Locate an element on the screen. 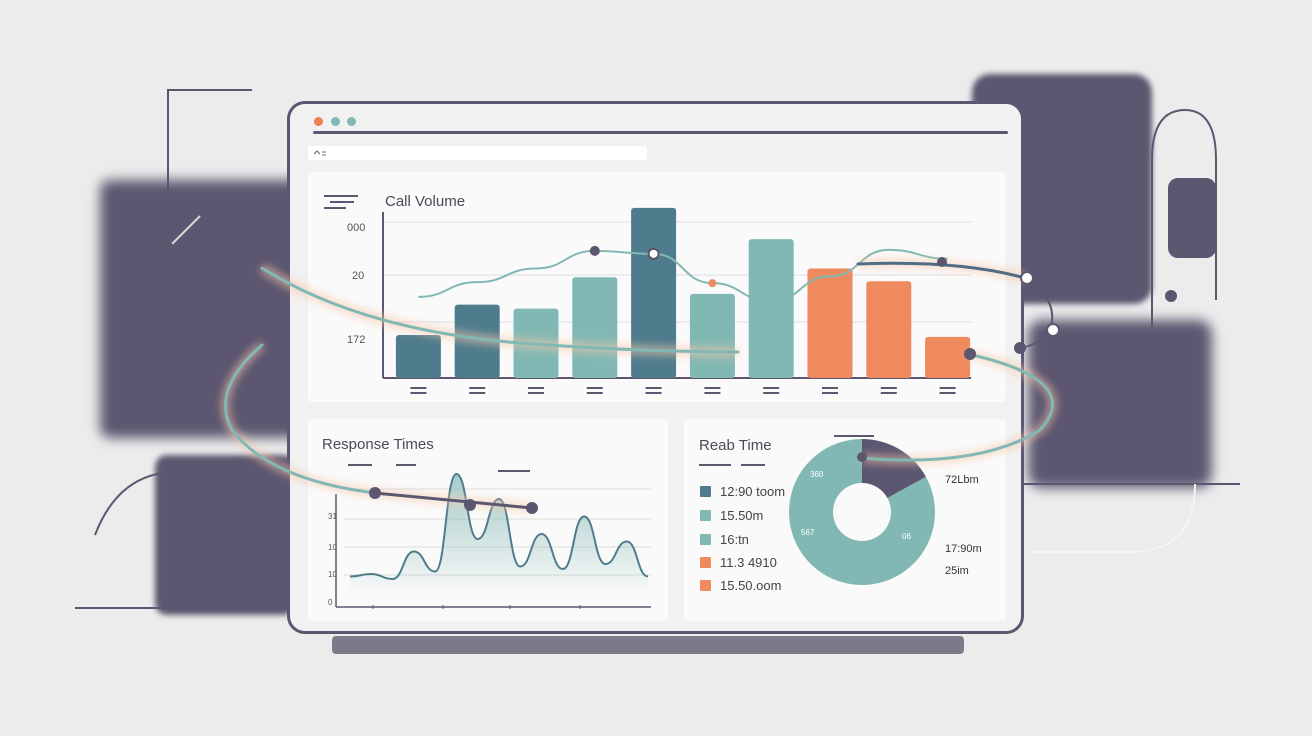 The image size is (1312, 736). reab-time-donut-chart: 360 567 06 is located at coordinates (862, 510).